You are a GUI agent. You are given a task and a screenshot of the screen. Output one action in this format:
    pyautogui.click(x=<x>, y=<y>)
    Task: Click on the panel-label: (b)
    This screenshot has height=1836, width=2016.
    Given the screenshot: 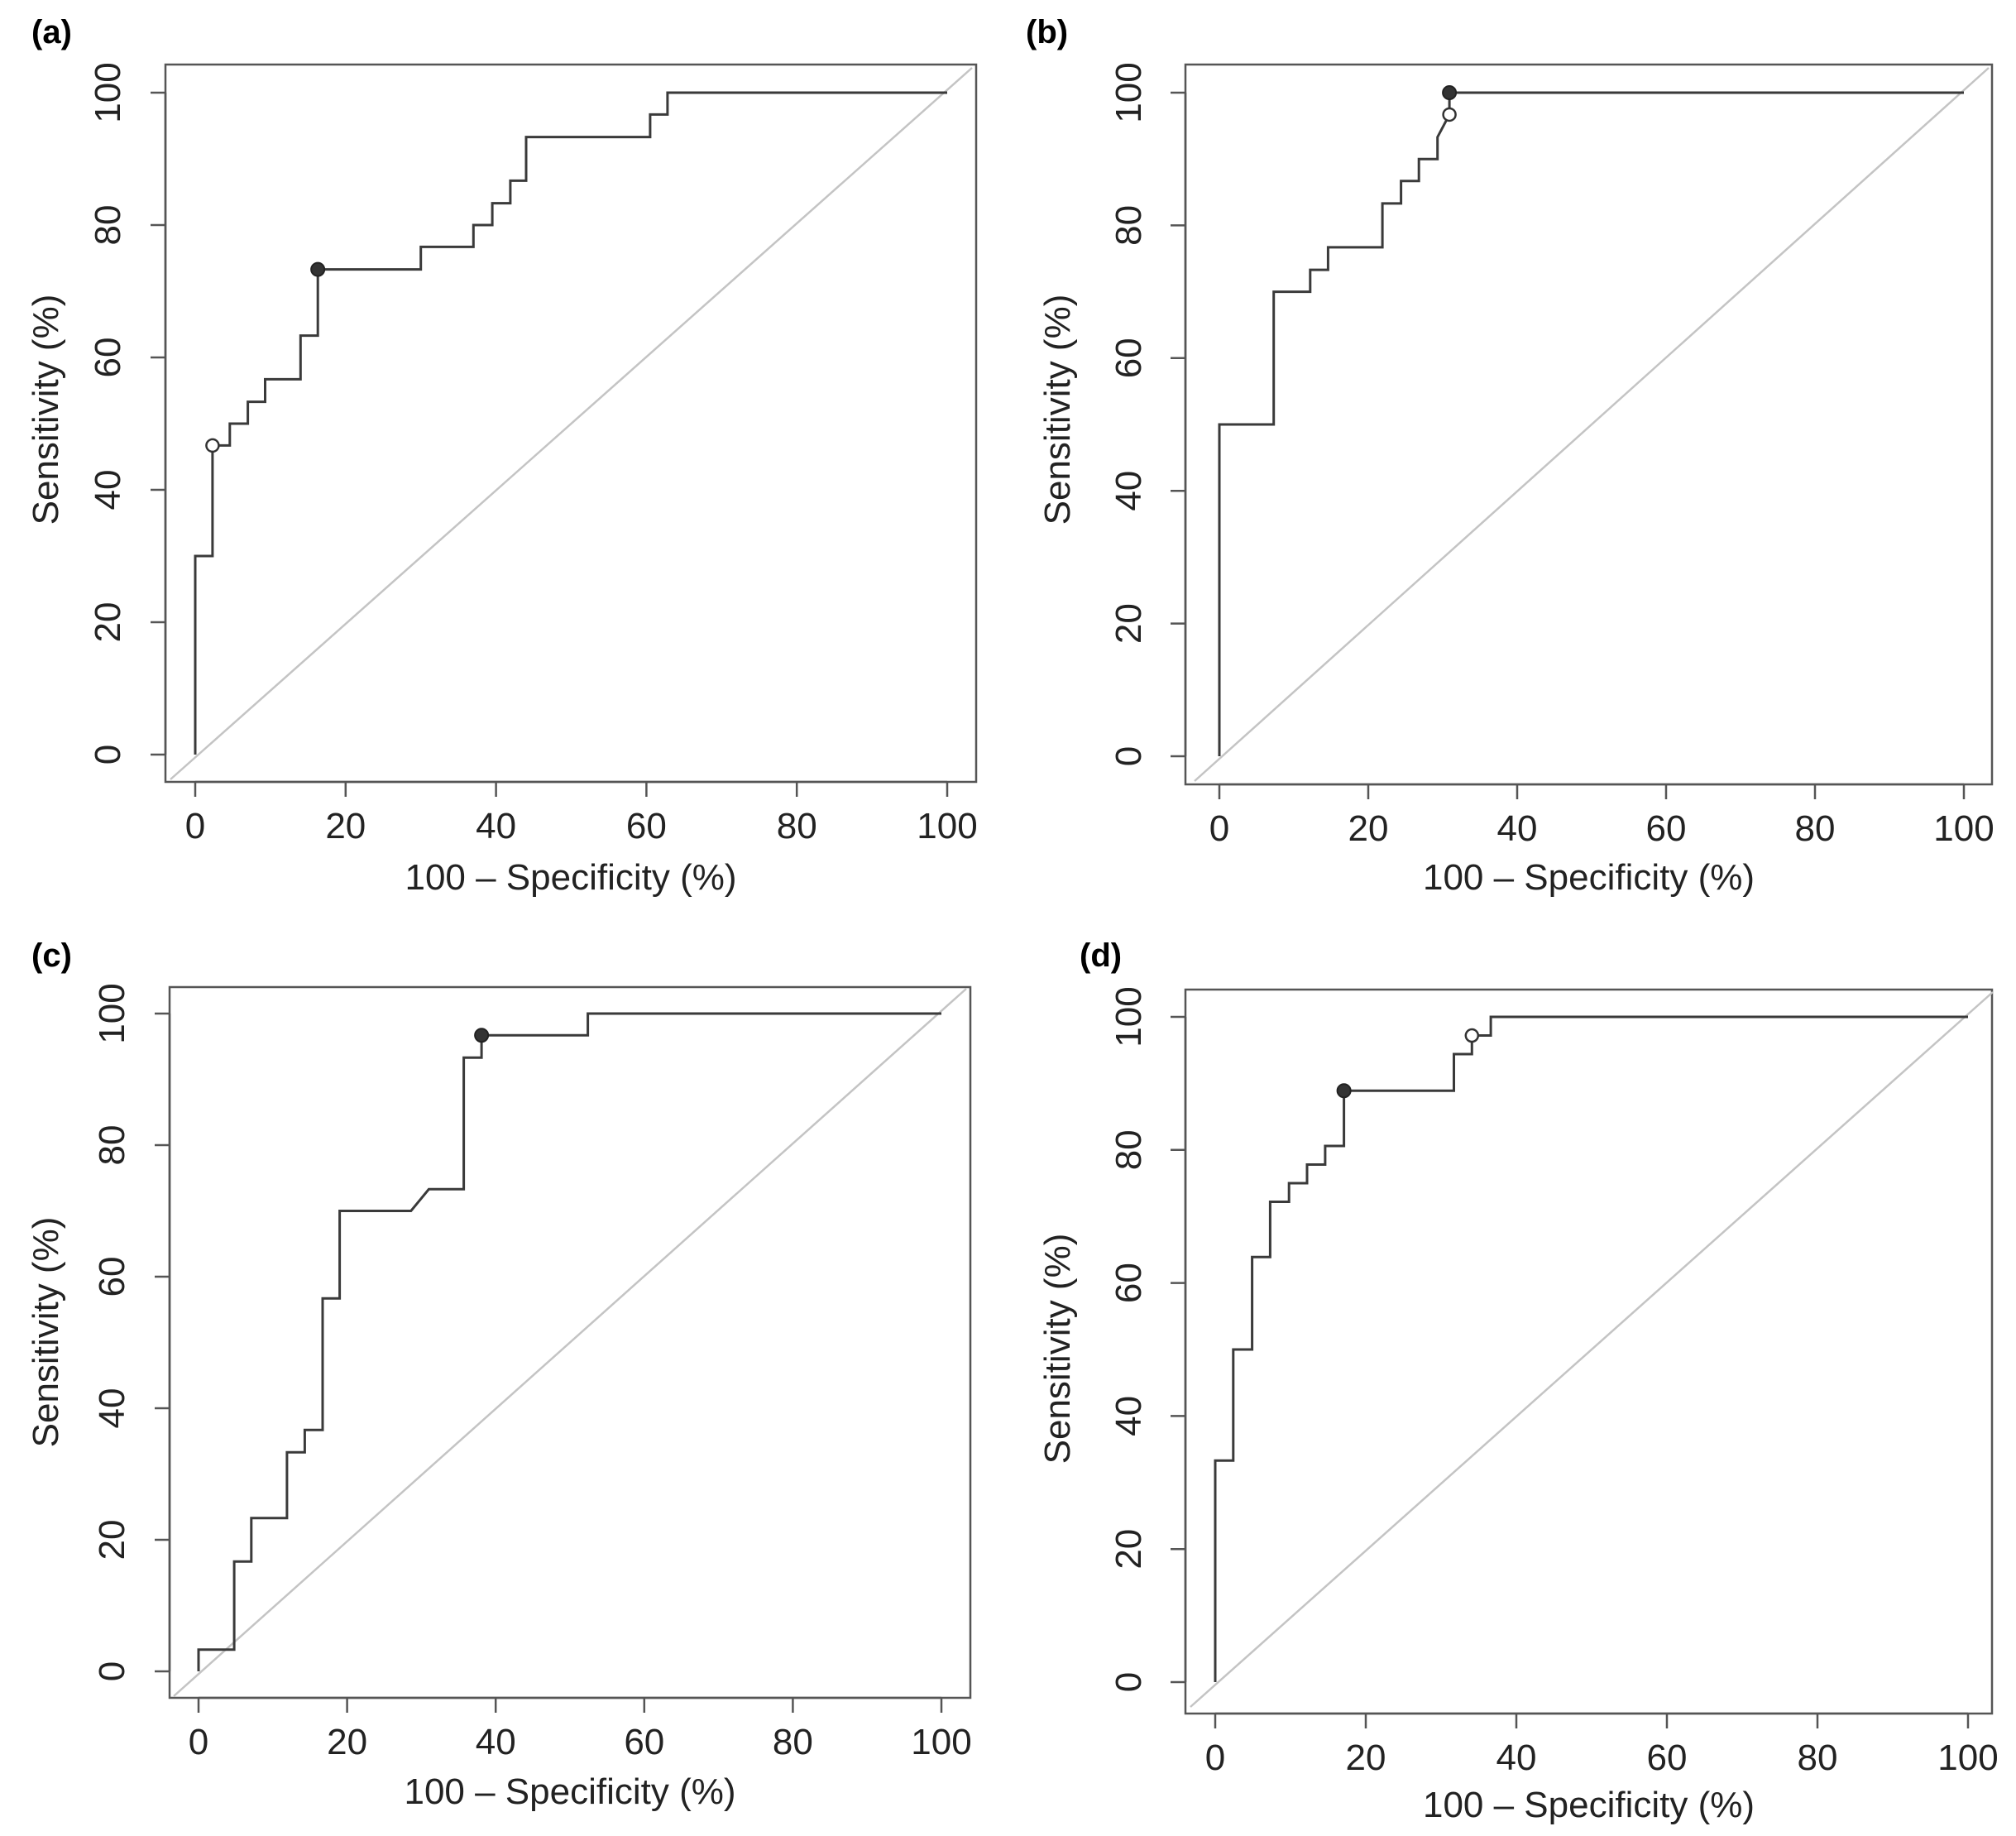 What is the action you would take?
    pyautogui.click(x=1047, y=32)
    